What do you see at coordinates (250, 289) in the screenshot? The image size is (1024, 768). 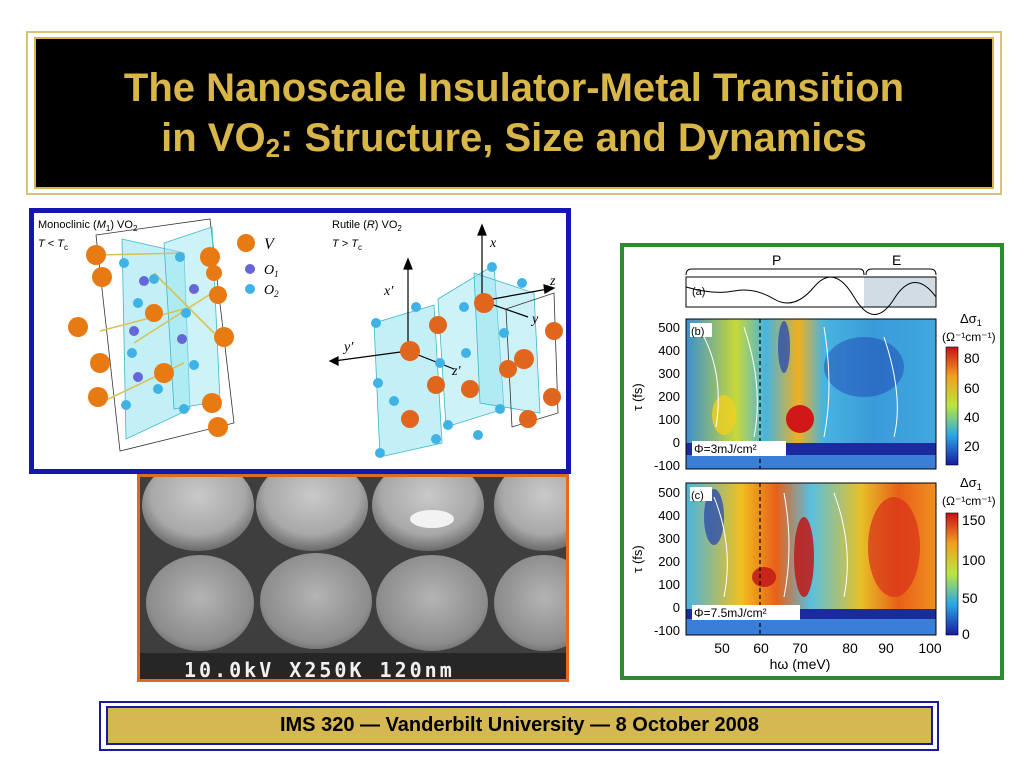 I see `o2-atom-legend-icon` at bounding box center [250, 289].